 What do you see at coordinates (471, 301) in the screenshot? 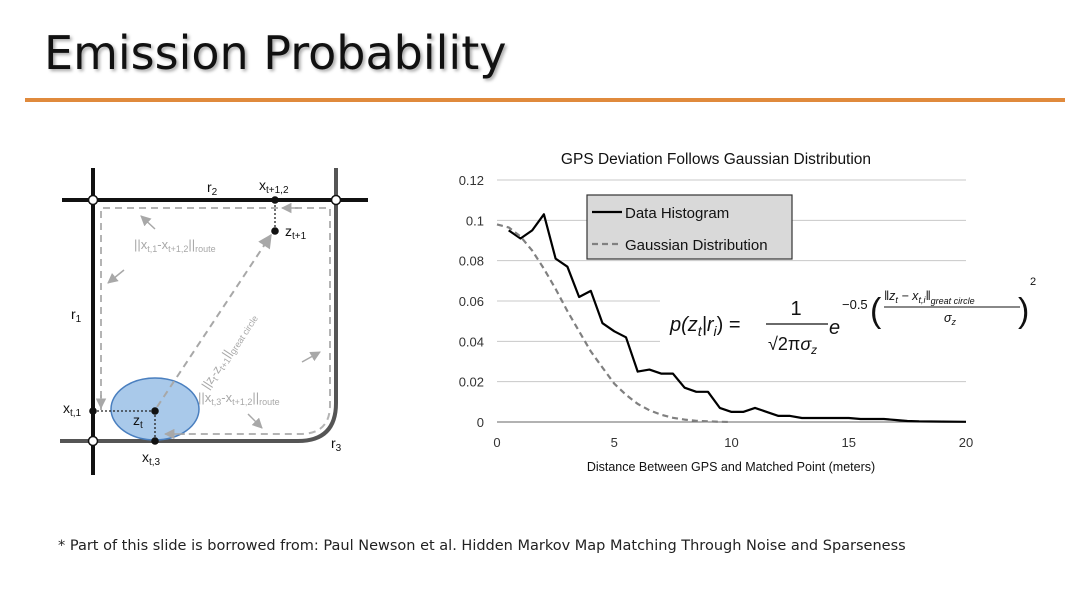
I see `y-tick-label: 0.06` at bounding box center [471, 301].